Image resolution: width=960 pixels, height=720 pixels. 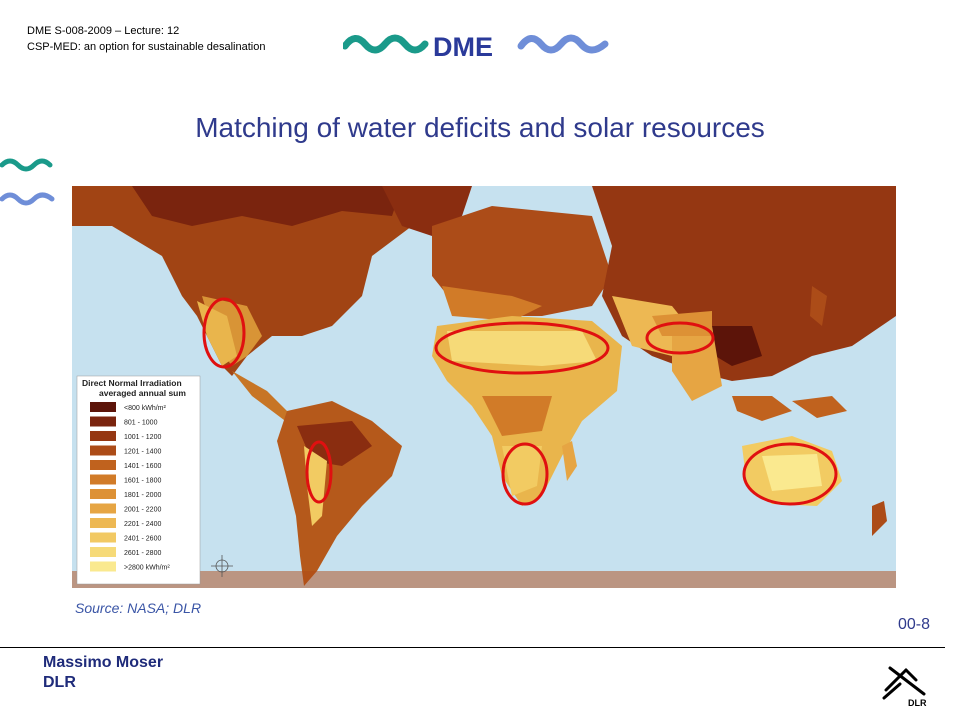 What do you see at coordinates (142, 437) in the screenshot?
I see `legend-label: 1001 - 1200` at bounding box center [142, 437].